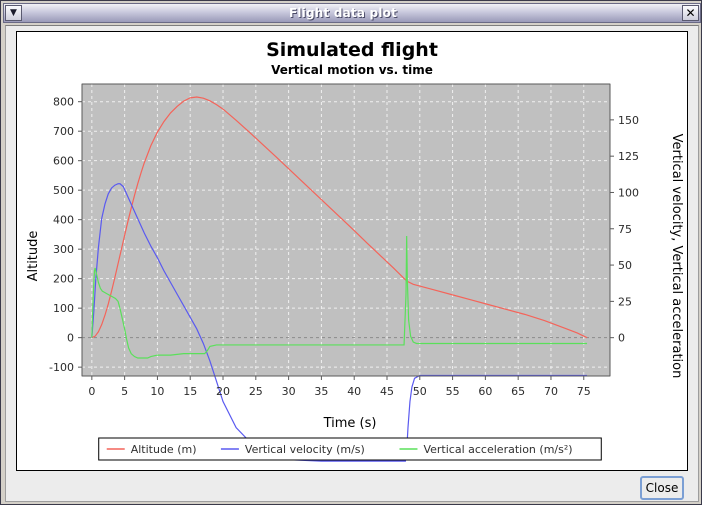  What do you see at coordinates (350, 423) in the screenshot?
I see `x-axis-title: Time (s)` at bounding box center [350, 423].